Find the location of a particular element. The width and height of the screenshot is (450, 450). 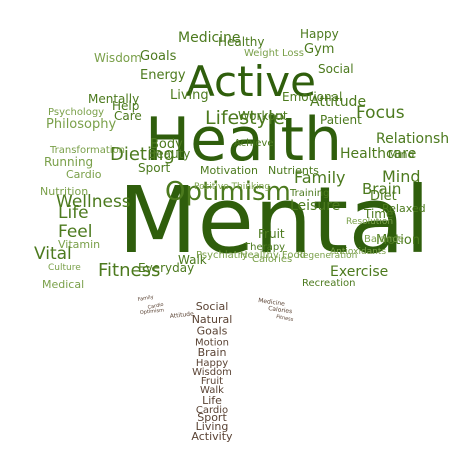

canopy-word: Medicine is located at coordinates (209, 38).